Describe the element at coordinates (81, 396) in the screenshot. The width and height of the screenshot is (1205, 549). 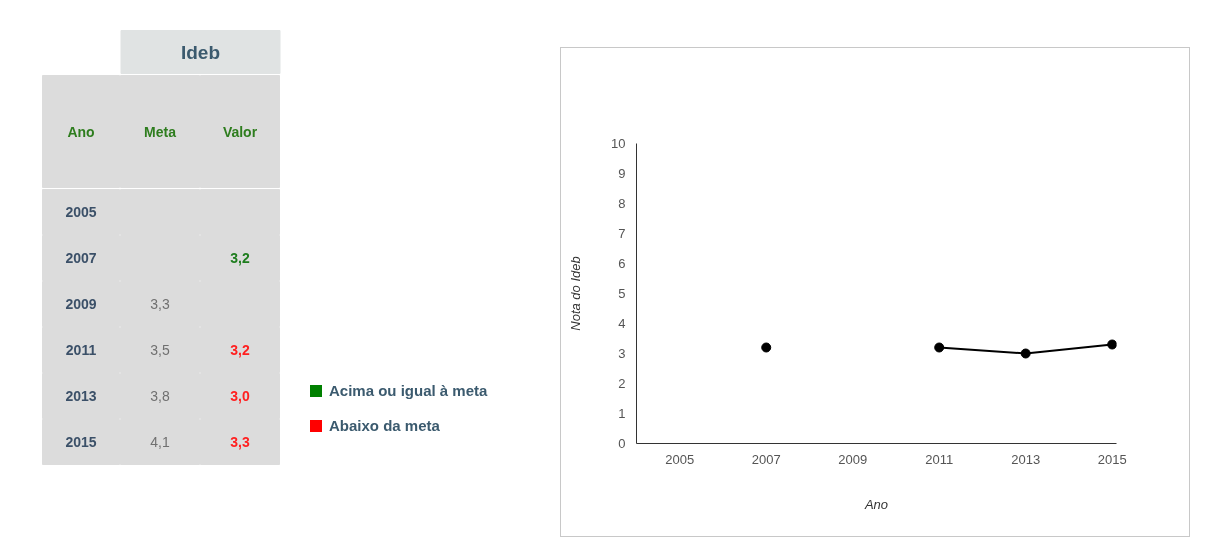
I see `y-tick-label: 2013` at that location.